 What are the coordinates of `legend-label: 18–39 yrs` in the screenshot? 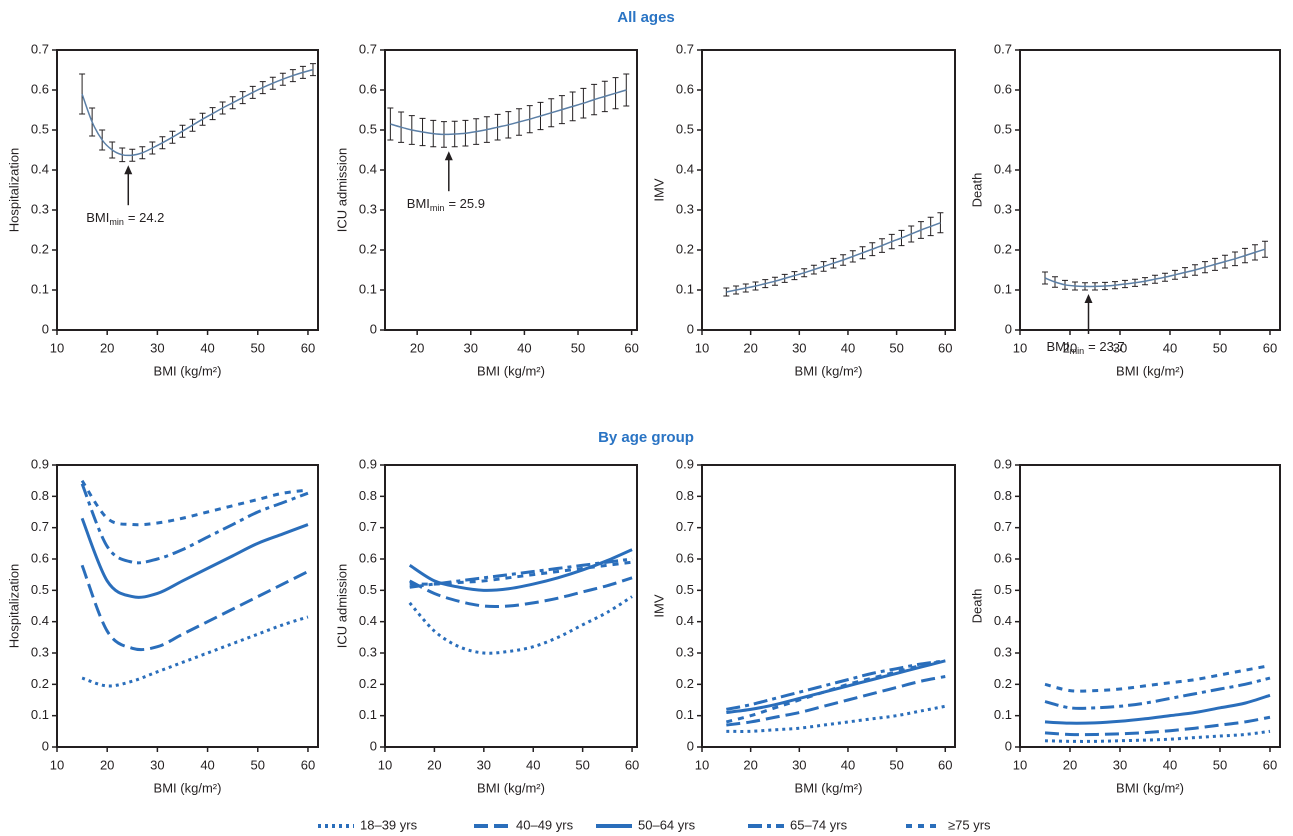 It's located at (389, 824).